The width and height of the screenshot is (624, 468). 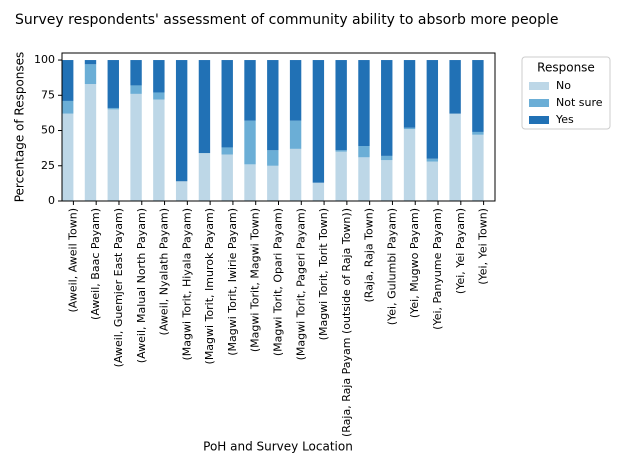 What do you see at coordinates (483, 246) in the screenshot?
I see `x-tick-label: (Yei, Yei Town)` at bounding box center [483, 246].